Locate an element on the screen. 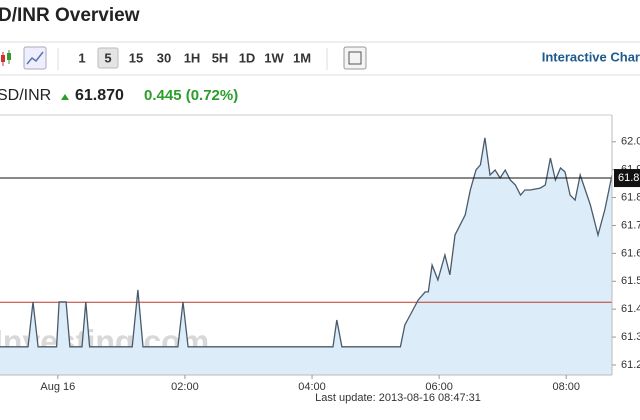 The height and width of the screenshot is (420, 640). y-tick-label: 61.2 is located at coordinates (630, 365).